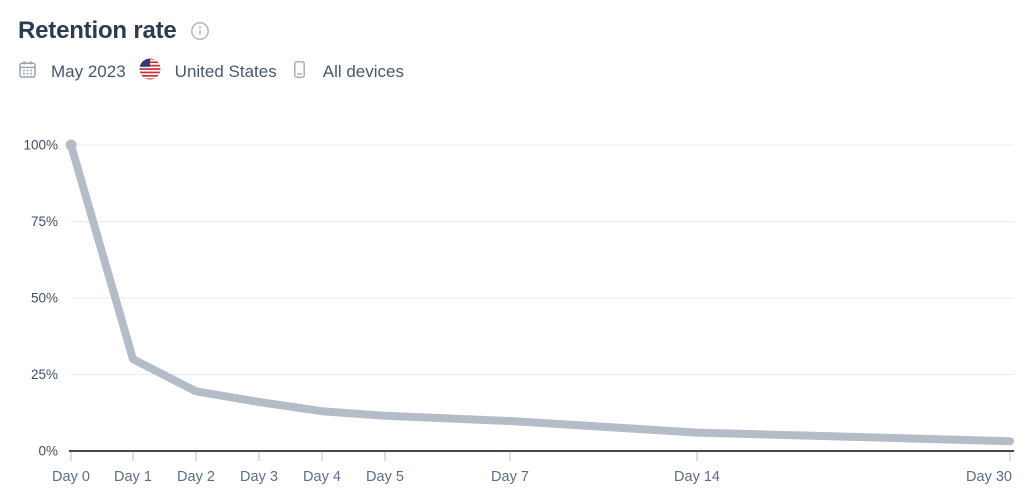  What do you see at coordinates (133, 477) in the screenshot?
I see `x-axis-label: Day 1` at bounding box center [133, 477].